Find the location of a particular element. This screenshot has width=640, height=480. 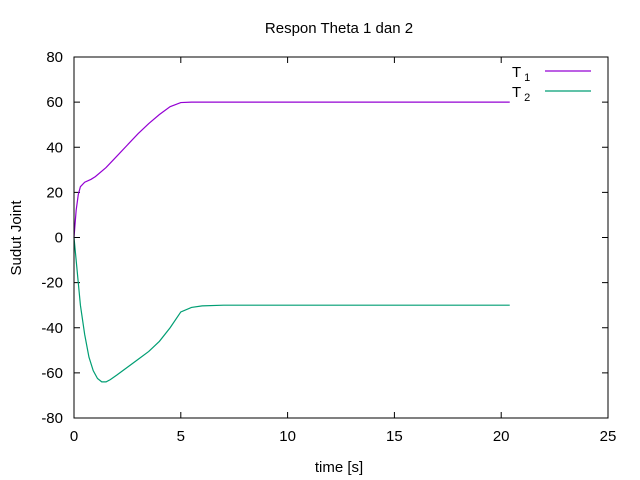

y-tick-label: -60 is located at coordinates (52, 373).